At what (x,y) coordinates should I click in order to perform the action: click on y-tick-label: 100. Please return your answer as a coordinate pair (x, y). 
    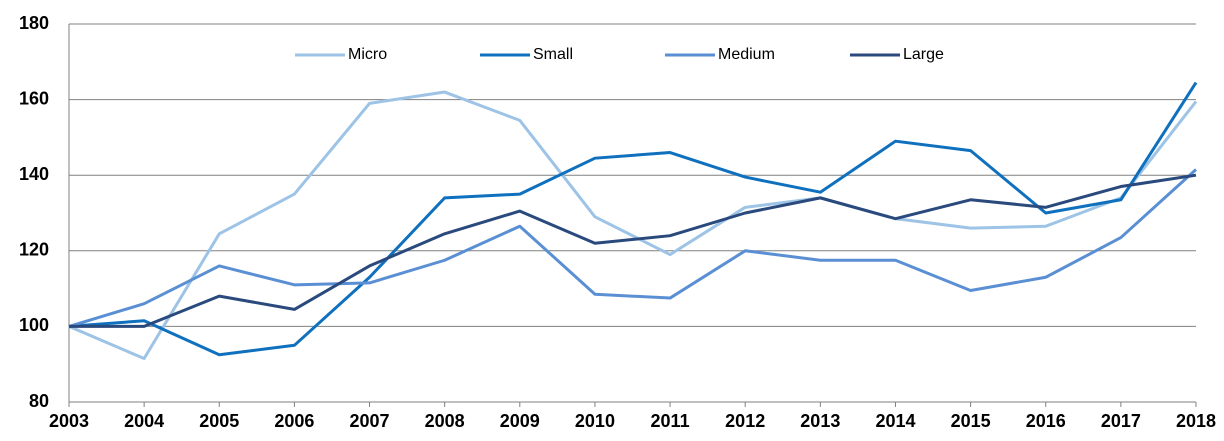
    Looking at the image, I should click on (34, 325).